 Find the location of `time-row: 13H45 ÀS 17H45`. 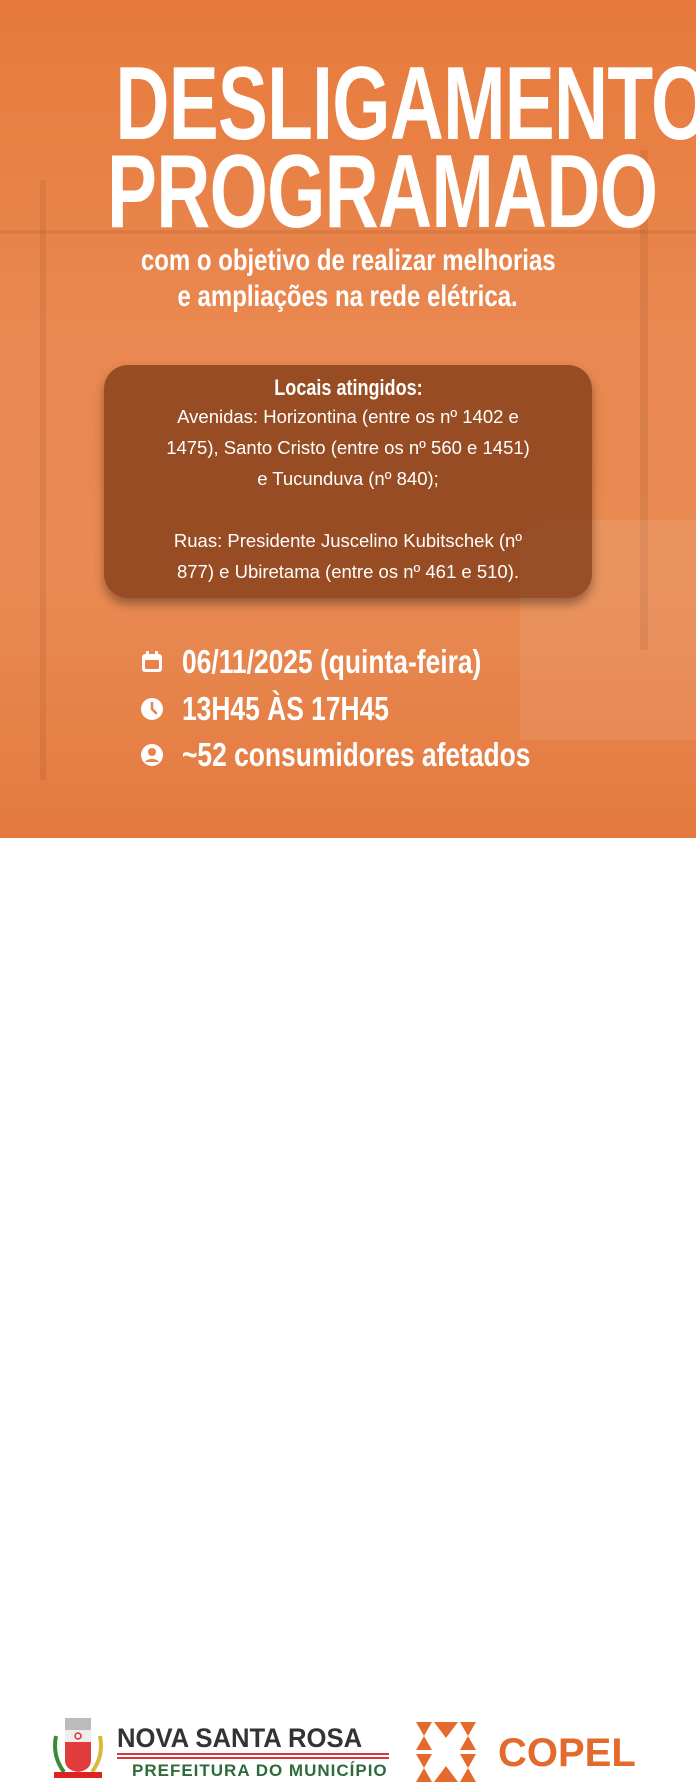

time-row: 13H45 ÀS 17H45 is located at coordinates (290, 709).